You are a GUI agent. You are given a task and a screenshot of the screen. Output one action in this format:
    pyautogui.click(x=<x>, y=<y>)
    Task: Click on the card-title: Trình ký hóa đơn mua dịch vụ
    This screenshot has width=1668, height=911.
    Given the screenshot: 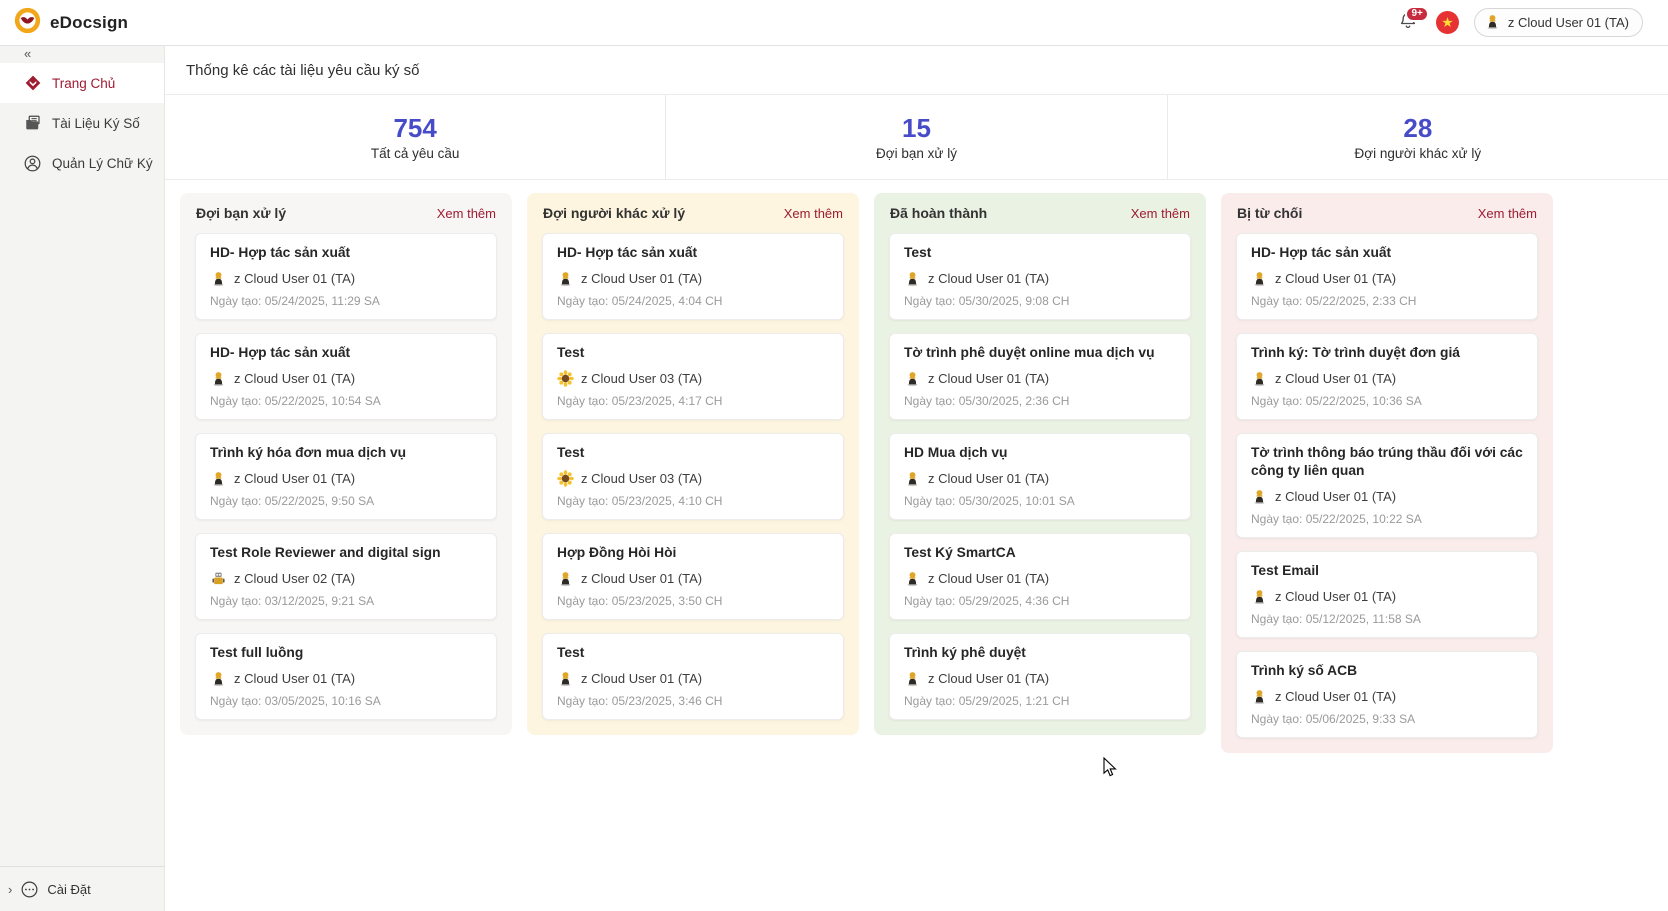 What is the action you would take?
    pyautogui.click(x=308, y=452)
    